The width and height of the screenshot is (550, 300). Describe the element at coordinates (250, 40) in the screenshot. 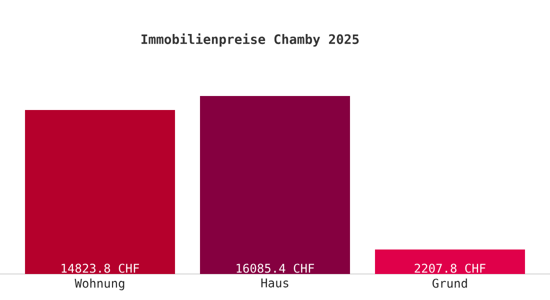

I see `chart-title: Immobilienpreise Chamby 2025` at that location.